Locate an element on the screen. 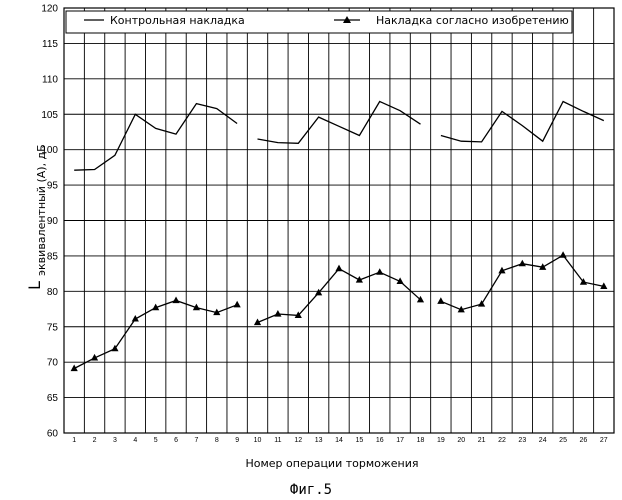 This screenshot has height=500, width=622. x-tick-label: 10 is located at coordinates (258, 440).